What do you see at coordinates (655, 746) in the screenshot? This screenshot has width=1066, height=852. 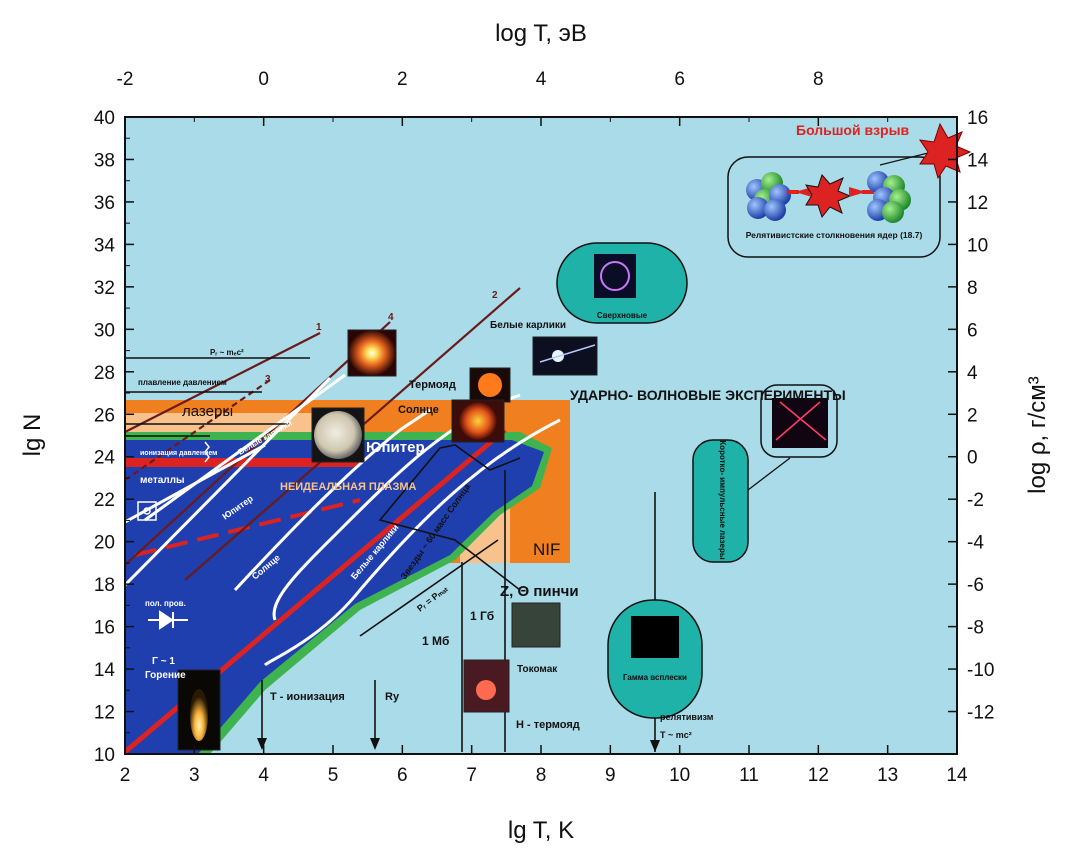 I see `relativism-arrowhead` at bounding box center [655, 746].